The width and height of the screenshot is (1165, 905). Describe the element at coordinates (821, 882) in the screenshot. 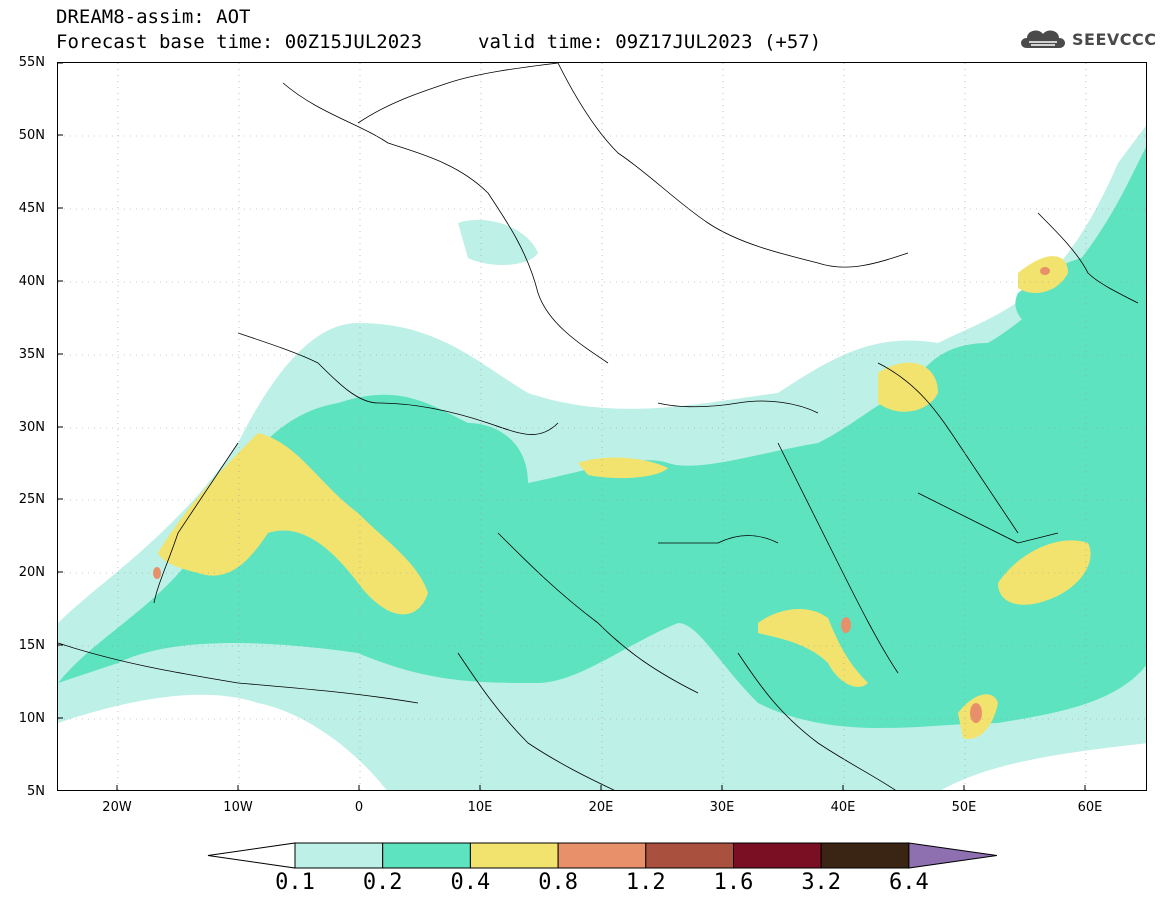

I see `colorbar-label: 3.2` at that location.